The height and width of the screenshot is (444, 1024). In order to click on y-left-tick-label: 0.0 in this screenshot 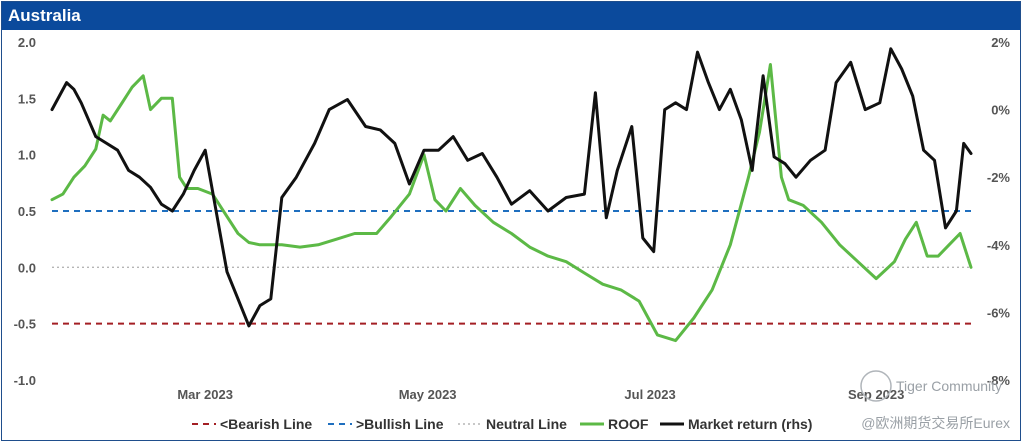, I will do `click(27, 267)`.